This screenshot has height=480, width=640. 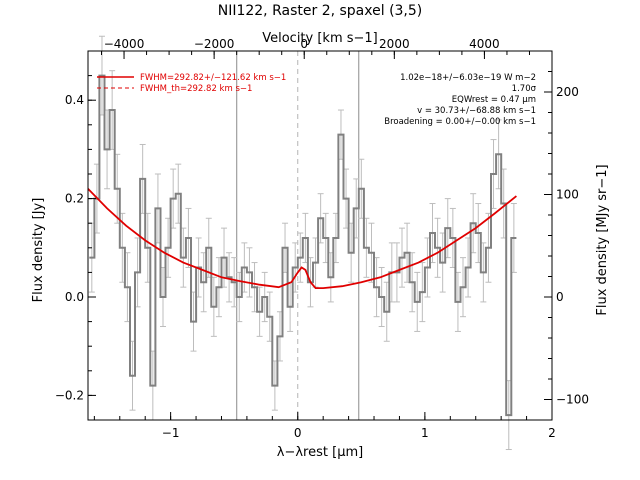 What do you see at coordinates (468, 78) in the screenshot?
I see `annotation-flux: 1.02e−18+/−6.03e−19 W m−2` at bounding box center [468, 78].